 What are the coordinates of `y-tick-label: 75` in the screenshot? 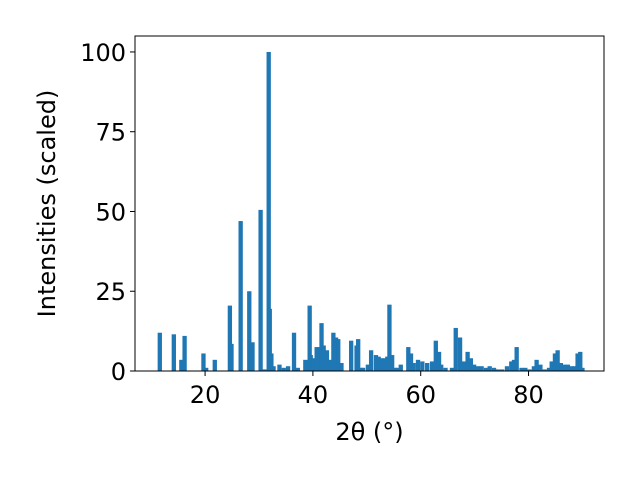 It's located at (110, 133).